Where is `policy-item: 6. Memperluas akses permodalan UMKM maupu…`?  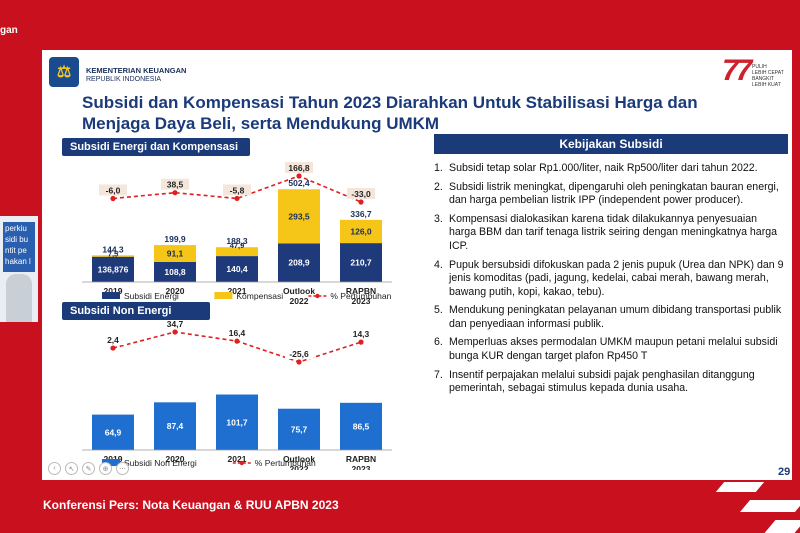
policy-item: 6. Memperluas akses permodalan UMKM maupu… is located at coordinates (609, 349).